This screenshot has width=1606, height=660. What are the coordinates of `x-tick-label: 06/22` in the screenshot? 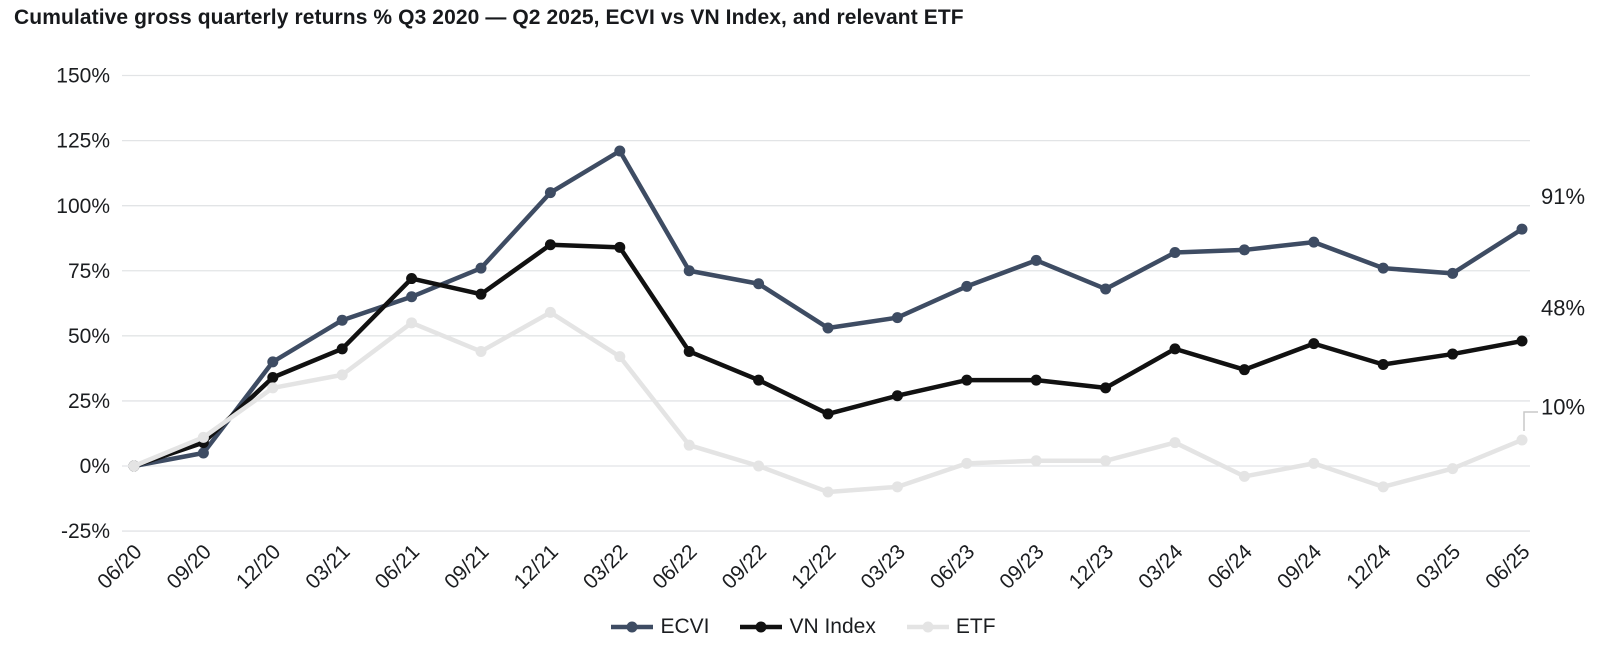 It's located at (674, 566).